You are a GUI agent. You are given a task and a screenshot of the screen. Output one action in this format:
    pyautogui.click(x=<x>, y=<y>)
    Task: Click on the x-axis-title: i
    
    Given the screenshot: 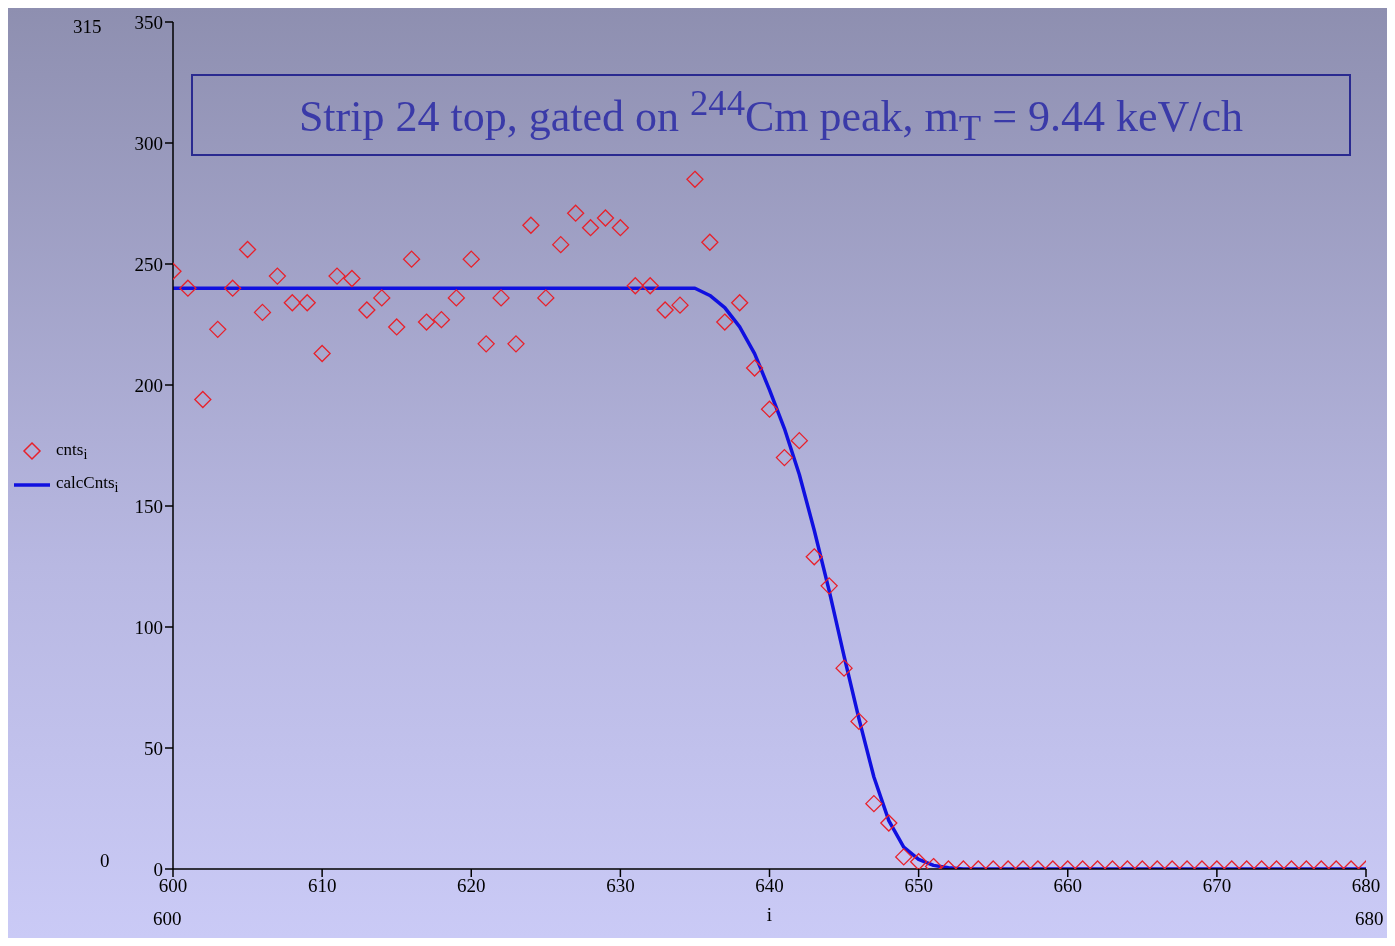 What is the action you would take?
    pyautogui.click(x=769, y=914)
    